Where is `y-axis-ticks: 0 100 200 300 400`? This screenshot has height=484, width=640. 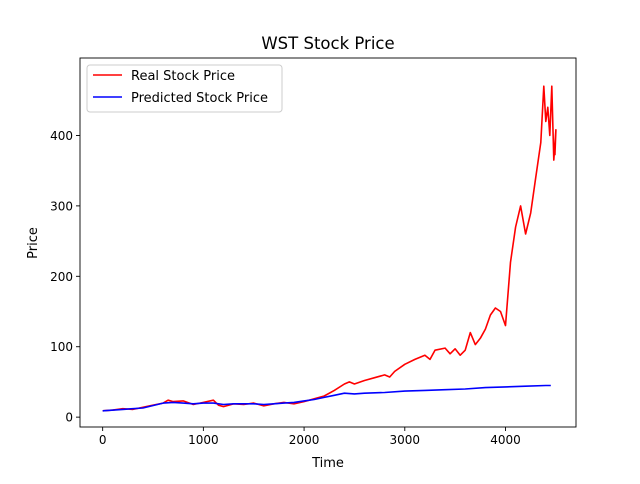
y-axis-ticks: 0 100 200 300 400 is located at coordinates (65, 277).